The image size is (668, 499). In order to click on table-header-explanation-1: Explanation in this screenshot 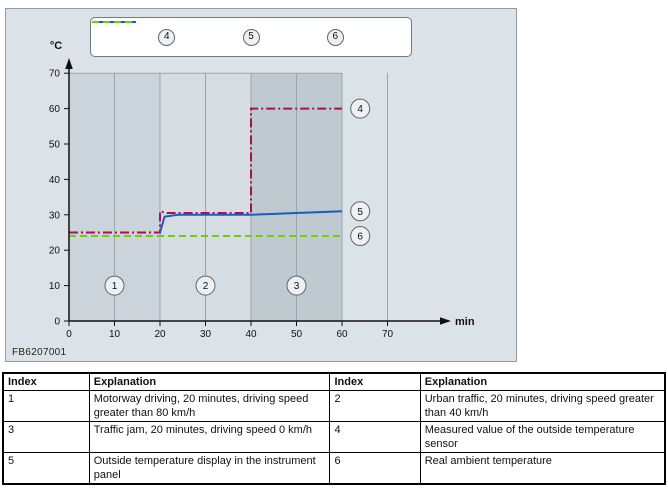, I will do `click(209, 381)`.